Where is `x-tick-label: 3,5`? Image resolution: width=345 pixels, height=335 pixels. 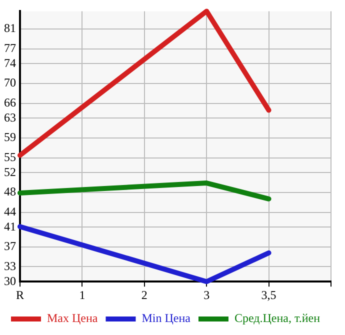 x-tick-label: 3,5 is located at coordinates (268, 295).